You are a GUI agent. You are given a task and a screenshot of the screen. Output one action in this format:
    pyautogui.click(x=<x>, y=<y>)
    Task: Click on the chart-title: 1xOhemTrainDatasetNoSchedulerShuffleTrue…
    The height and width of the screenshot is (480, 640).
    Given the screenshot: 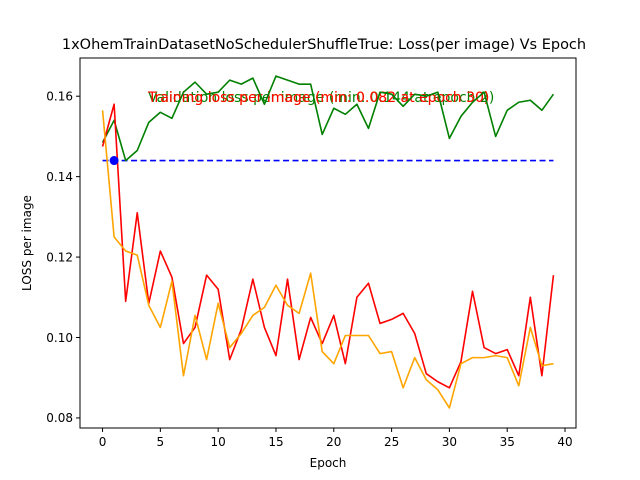 What is the action you would take?
    pyautogui.click(x=324, y=45)
    